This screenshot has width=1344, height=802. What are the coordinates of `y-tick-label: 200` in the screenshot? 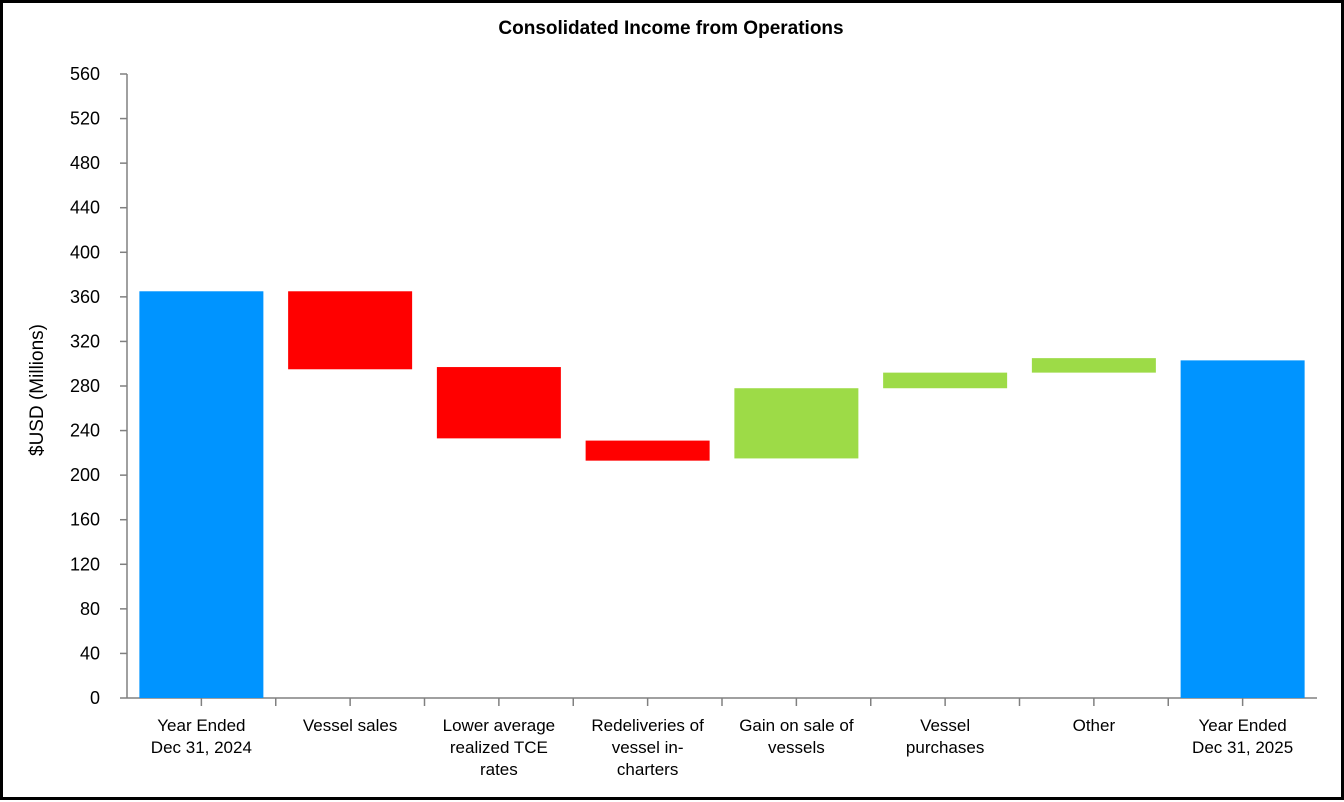 It's located at (85, 475).